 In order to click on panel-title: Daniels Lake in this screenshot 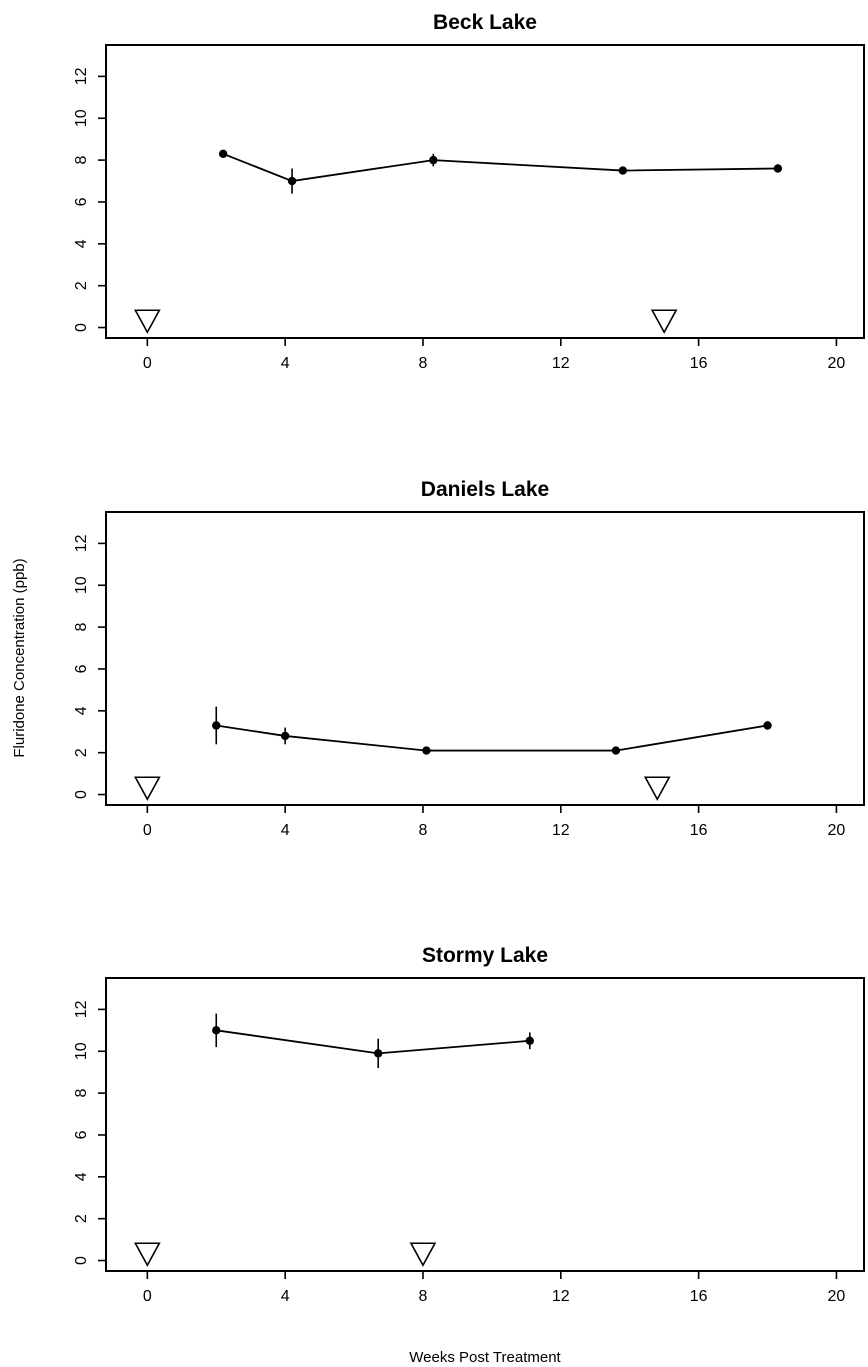, I will do `click(485, 489)`.